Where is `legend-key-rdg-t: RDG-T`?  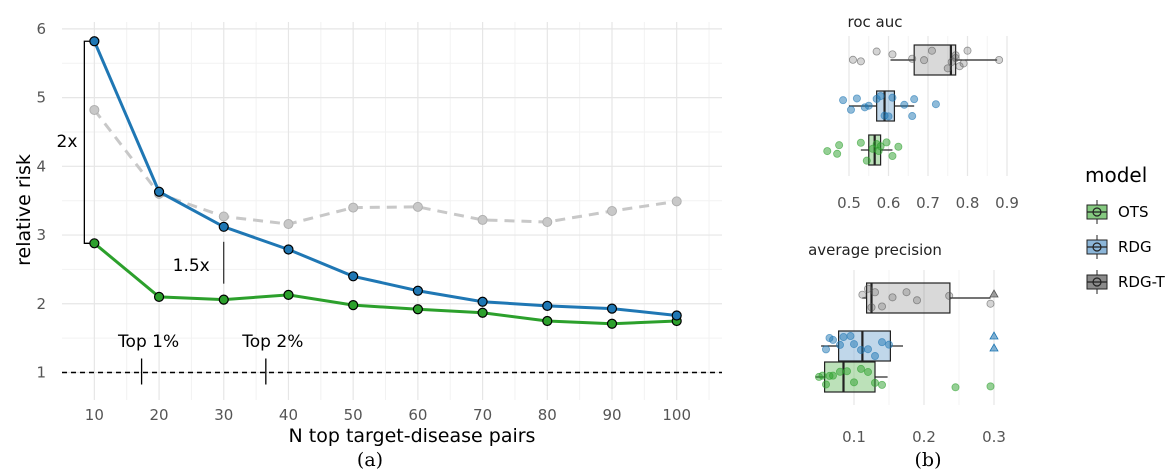 legend-key-rdg-t: RDG-T is located at coordinates (1126, 282).